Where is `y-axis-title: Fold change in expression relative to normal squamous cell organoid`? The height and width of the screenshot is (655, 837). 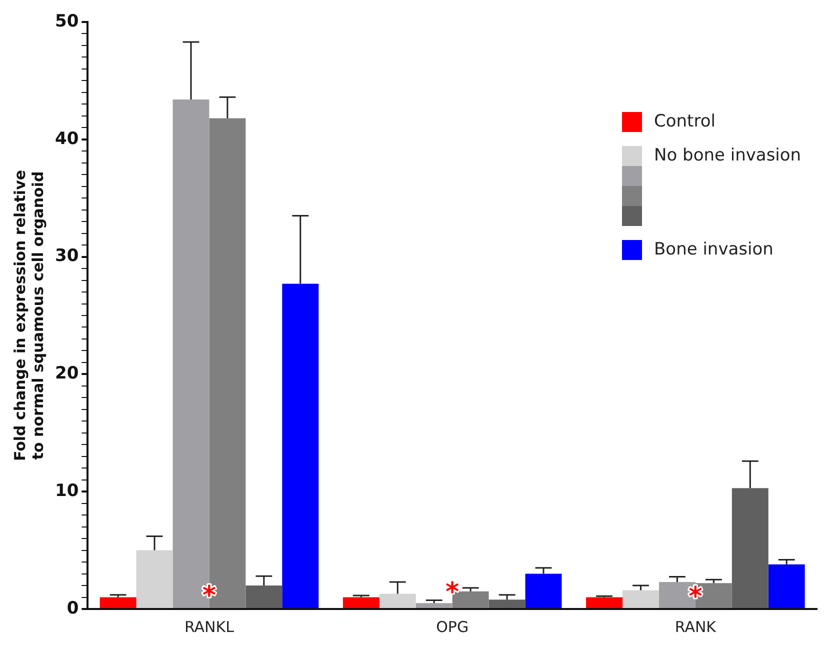 y-axis-title: Fold change in expression relative to normal squamous cell organoid is located at coordinates (28, 316).